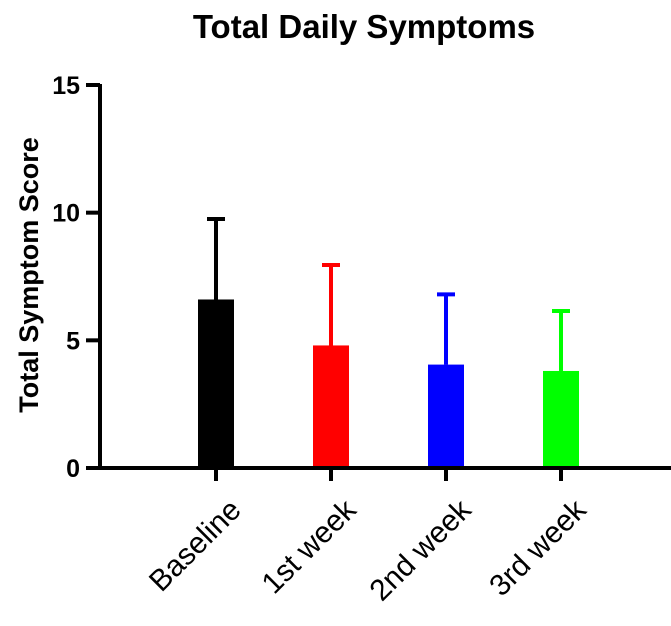 Image resolution: width=671 pixels, height=626 pixels. I want to click on error-bars, so click(388, 294).